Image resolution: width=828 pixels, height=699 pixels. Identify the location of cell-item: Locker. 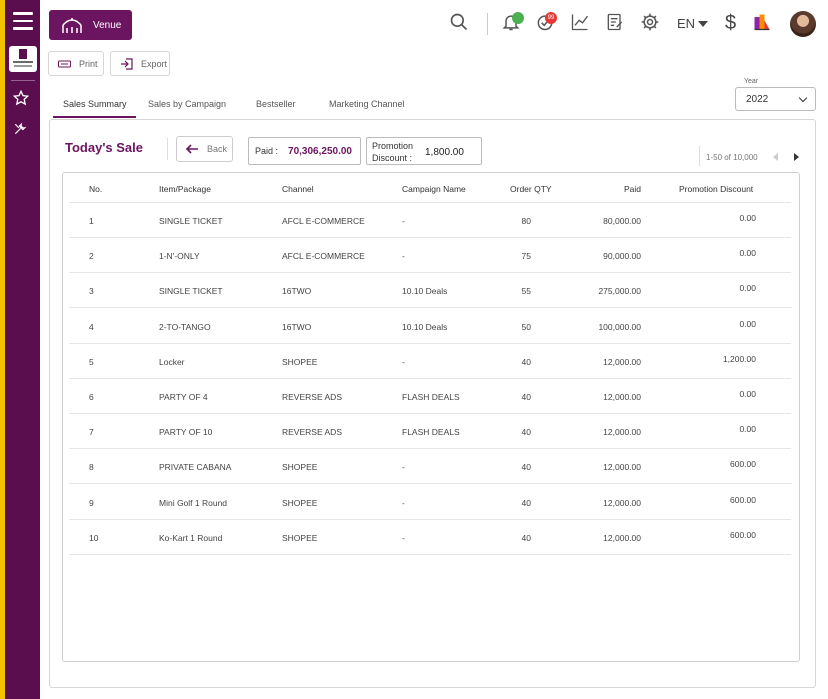
(172, 361).